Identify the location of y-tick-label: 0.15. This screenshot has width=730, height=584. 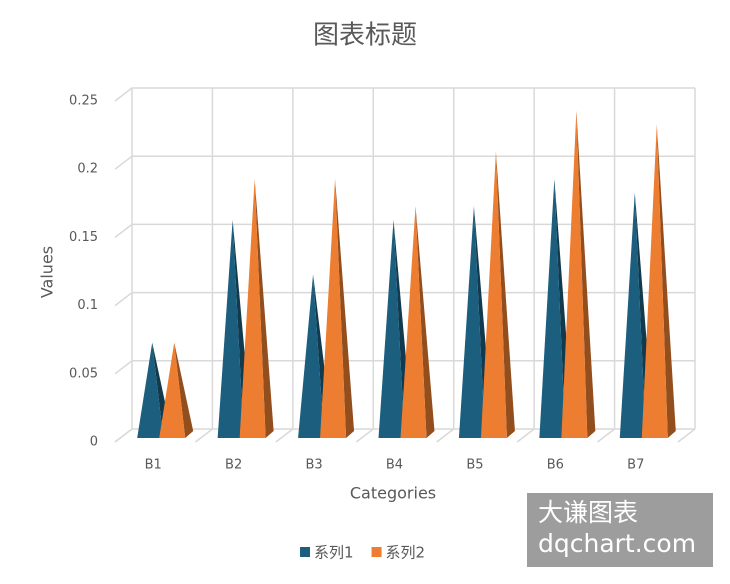
(83, 237).